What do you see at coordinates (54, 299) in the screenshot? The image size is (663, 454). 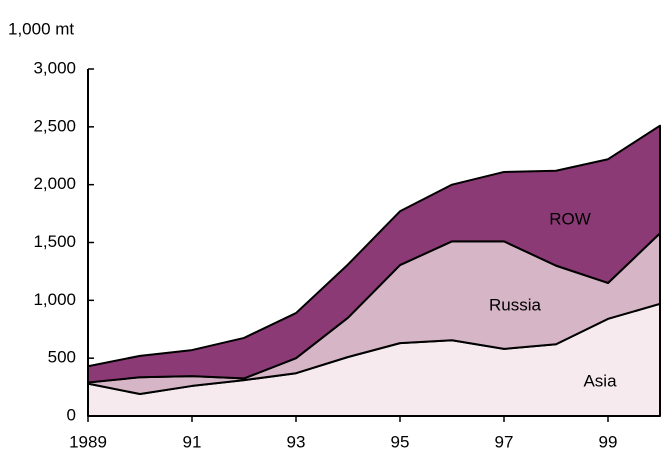 I see `y-tick-label: 1,000` at bounding box center [54, 299].